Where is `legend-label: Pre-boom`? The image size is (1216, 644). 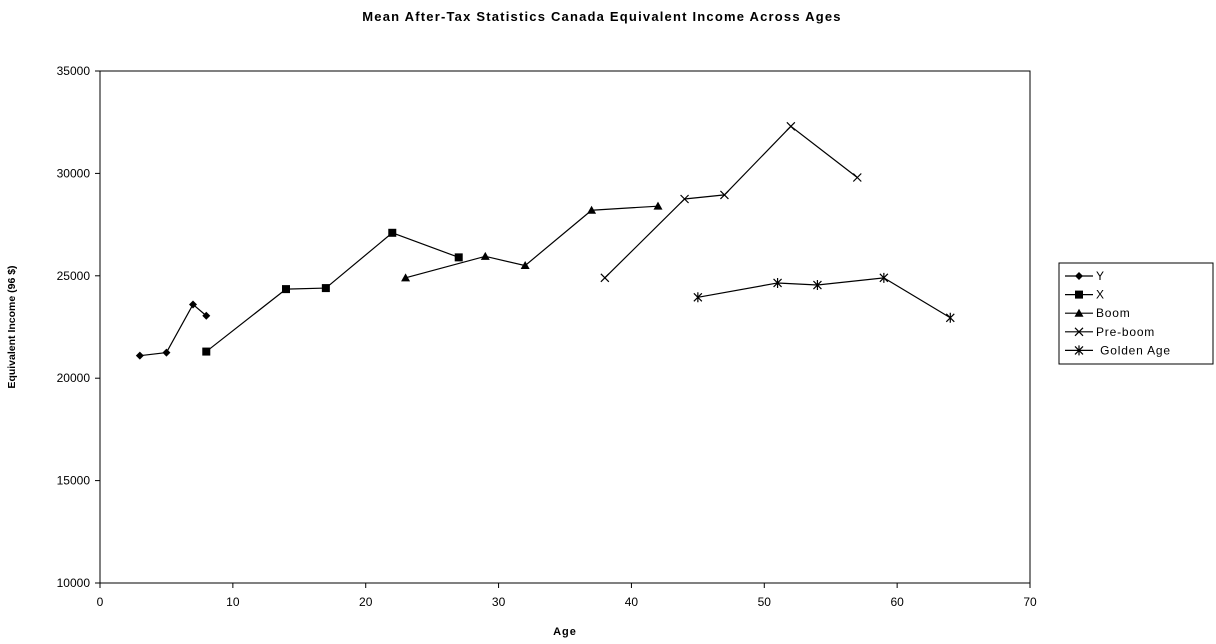
legend-label: Pre-boom is located at coordinates (1125, 332).